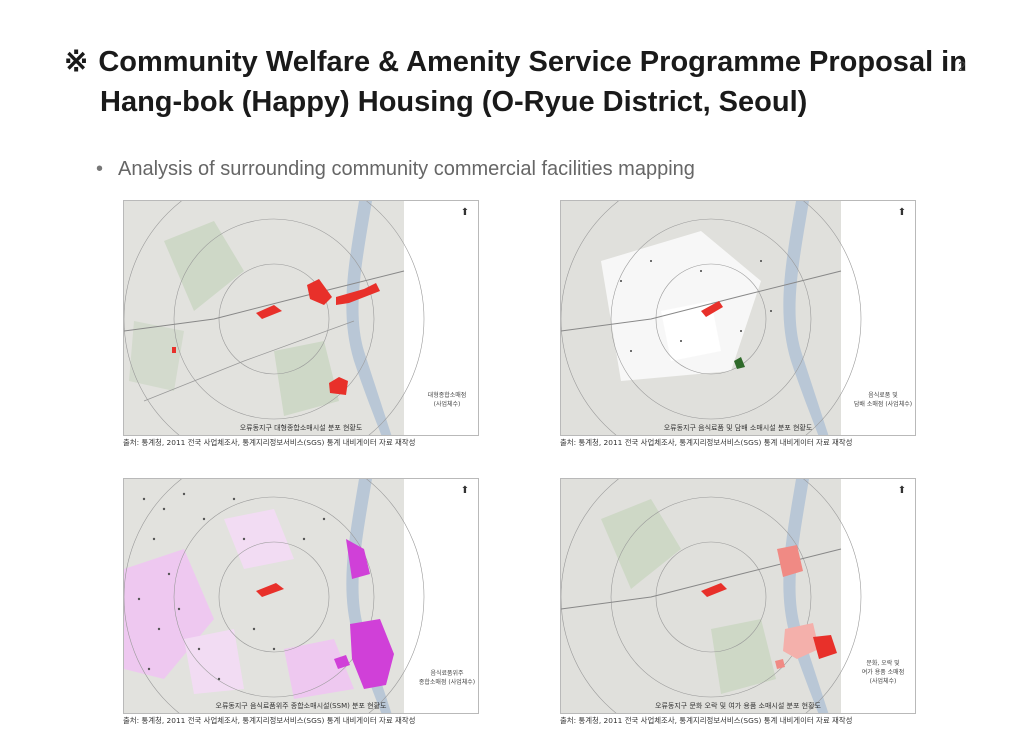  What do you see at coordinates (301, 428) in the screenshot?
I see `map-caption: 오류동지구 대형종합소매시설 분포 현황도` at bounding box center [301, 428].